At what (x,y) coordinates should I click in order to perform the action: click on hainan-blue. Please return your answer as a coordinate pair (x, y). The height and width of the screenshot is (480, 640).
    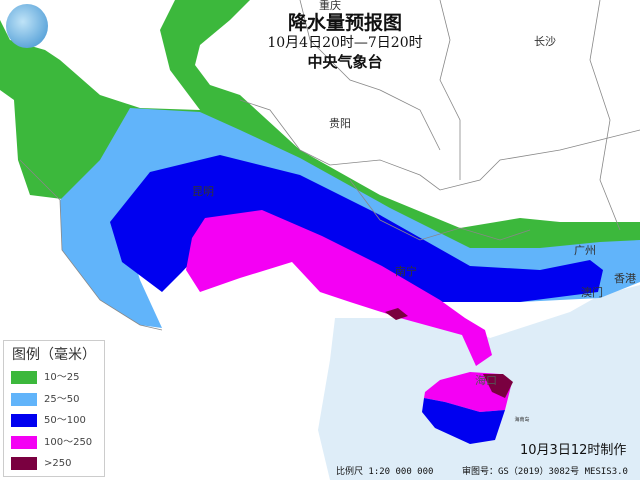
    Looking at the image, I should click on (463, 421).